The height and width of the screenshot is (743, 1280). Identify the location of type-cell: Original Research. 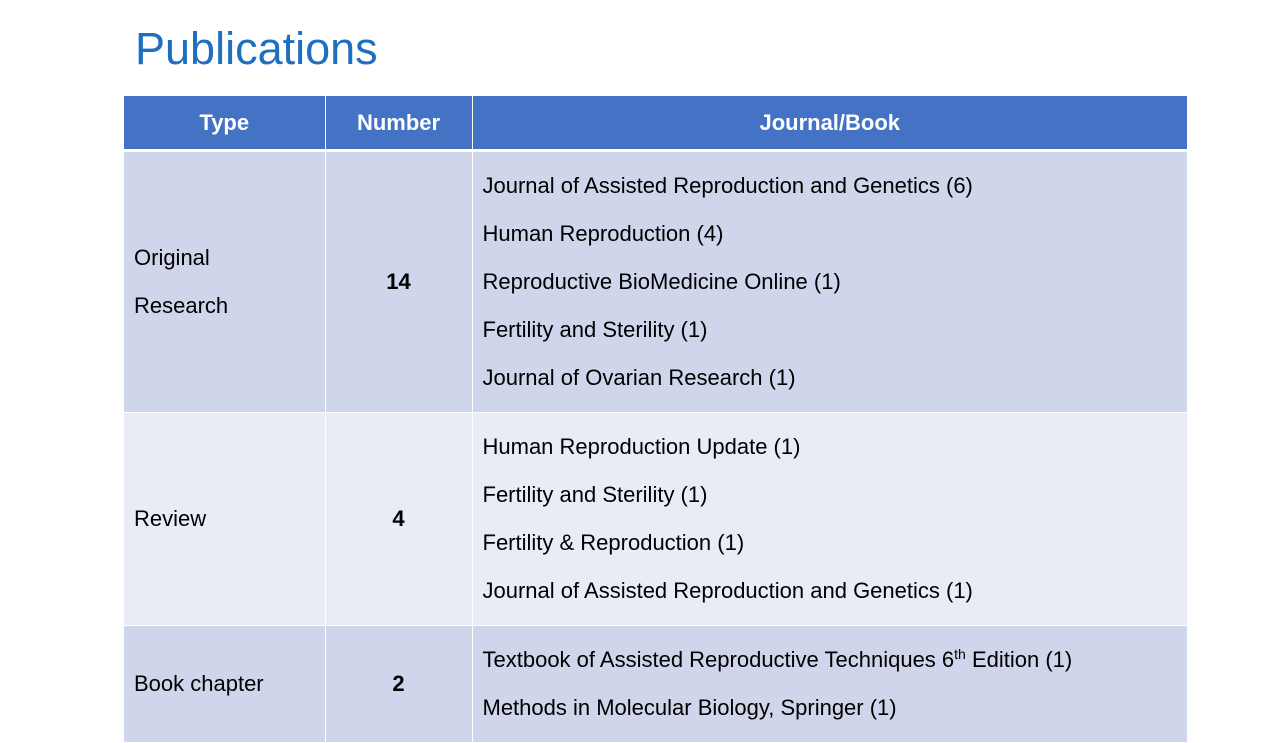
(225, 281).